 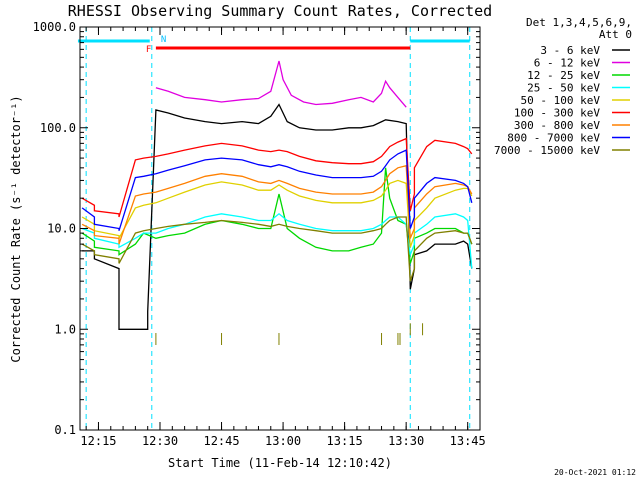 I want to click on flag-f-label: F, so click(x=148, y=50).